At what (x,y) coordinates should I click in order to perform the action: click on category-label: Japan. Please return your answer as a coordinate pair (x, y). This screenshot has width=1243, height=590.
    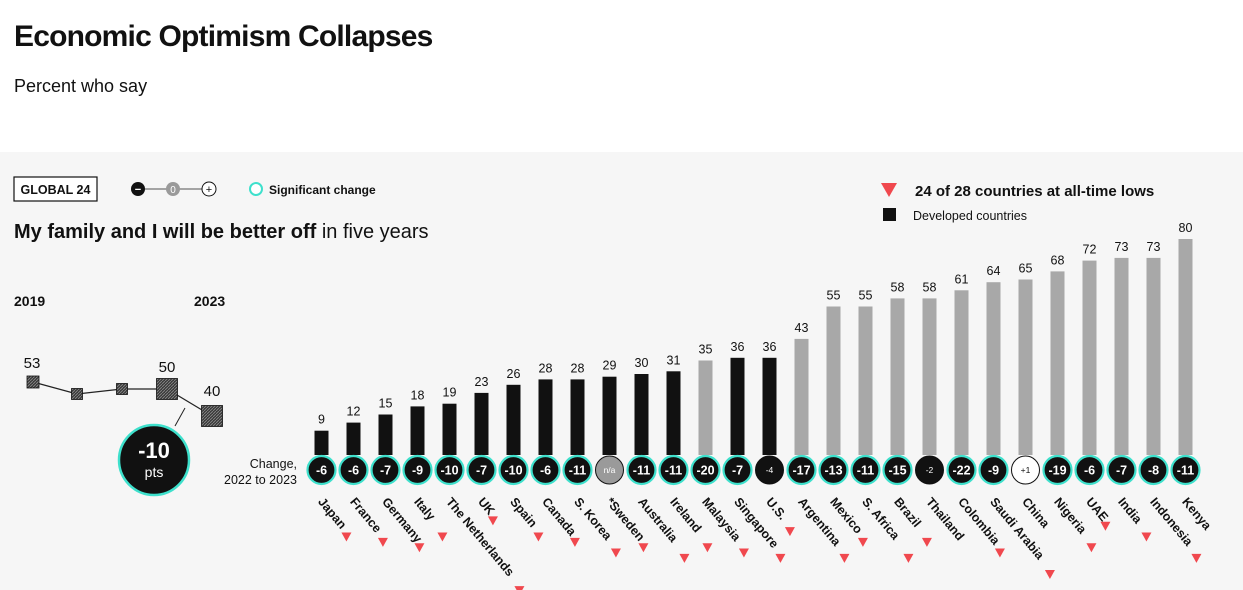
    Looking at the image, I should click on (332, 513).